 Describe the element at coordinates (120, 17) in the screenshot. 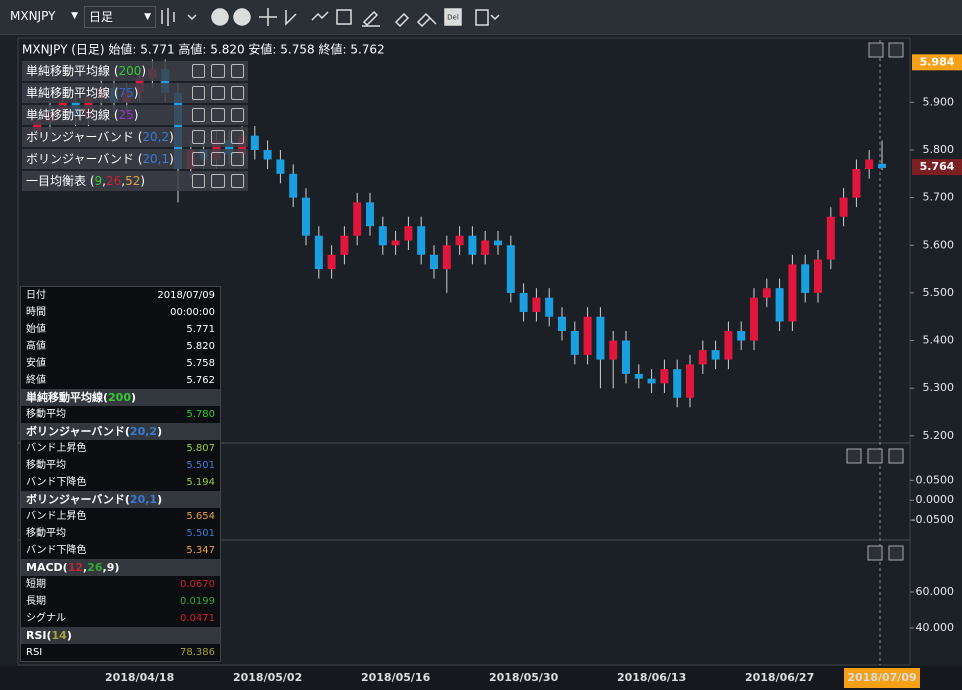

I see `timeframe-select: 日足 ▼` at that location.